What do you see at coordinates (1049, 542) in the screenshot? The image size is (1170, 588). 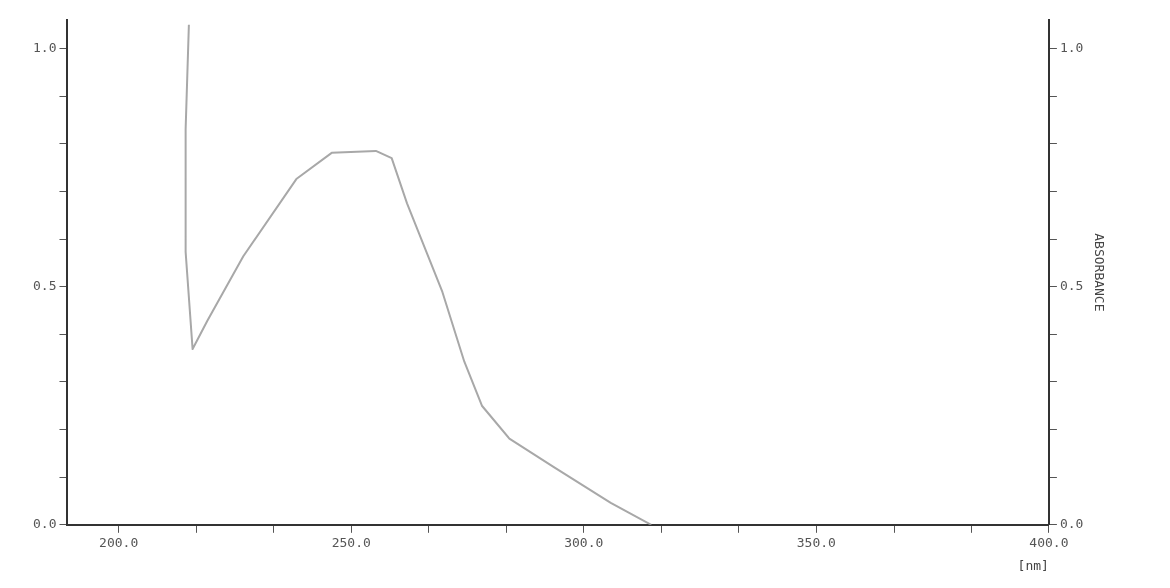 I see `x-tick-label: 400.0` at bounding box center [1049, 542].